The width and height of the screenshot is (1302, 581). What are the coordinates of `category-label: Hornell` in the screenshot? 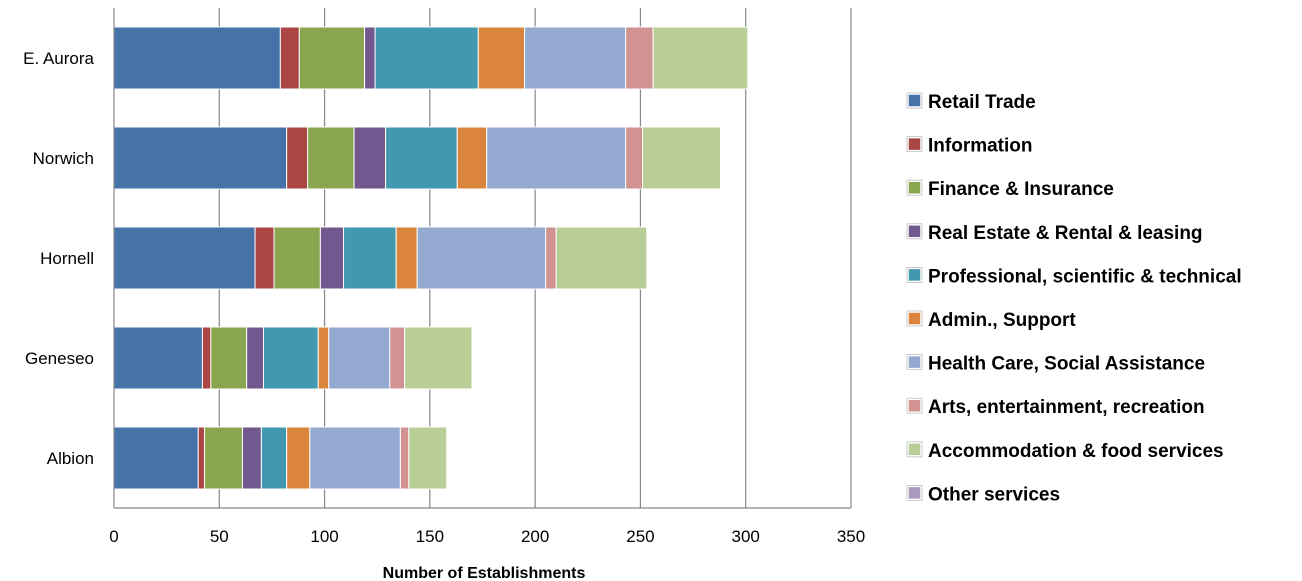 It's located at (67, 258).